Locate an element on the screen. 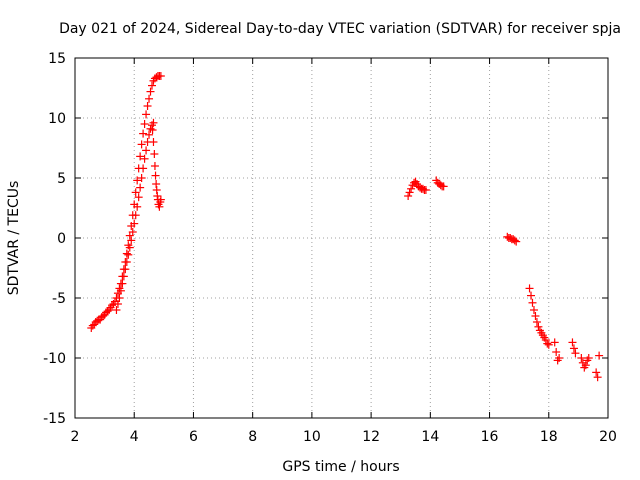 The width and height of the screenshot is (640, 480). series-arc-1-lower is located at coordinates (135, 216).